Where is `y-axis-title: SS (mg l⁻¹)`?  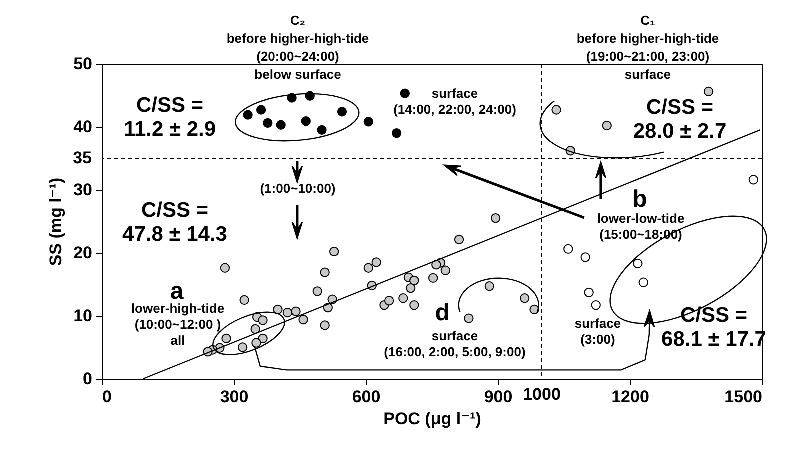
y-axis-title: SS (mg l⁻¹) is located at coordinates (56, 222).